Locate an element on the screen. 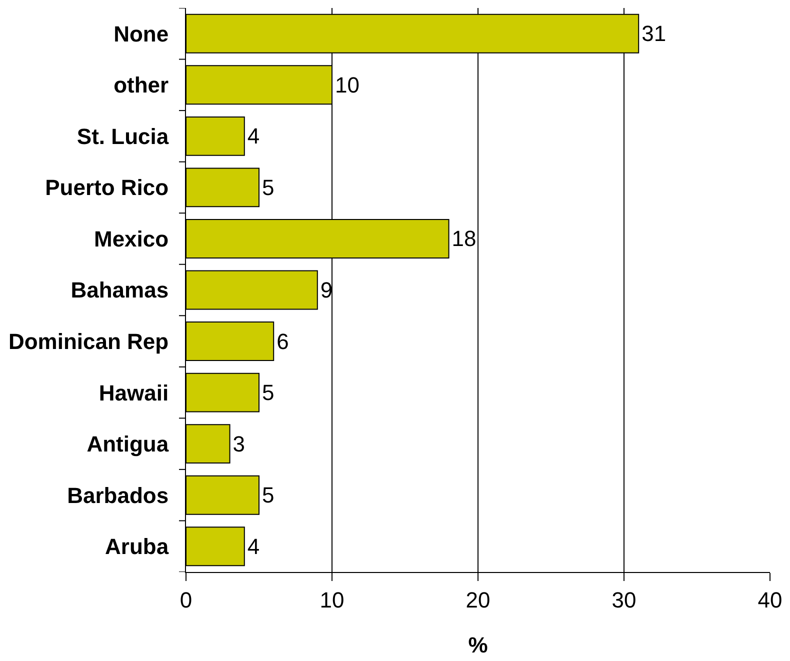  y-tick-label: Bahamas is located at coordinates (119, 290).